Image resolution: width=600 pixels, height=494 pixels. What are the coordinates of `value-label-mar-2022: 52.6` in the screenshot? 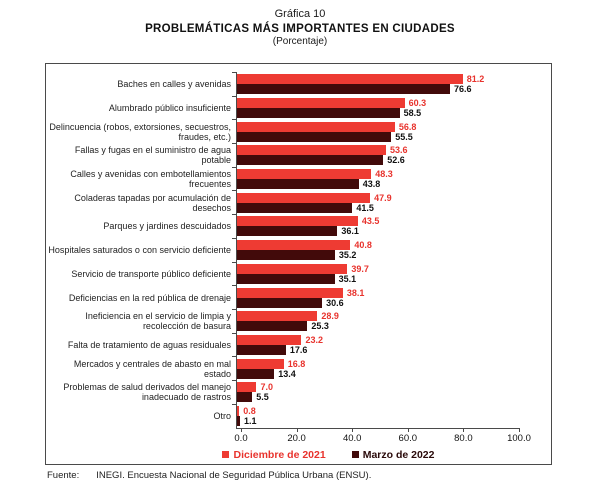 It's located at (396, 160).